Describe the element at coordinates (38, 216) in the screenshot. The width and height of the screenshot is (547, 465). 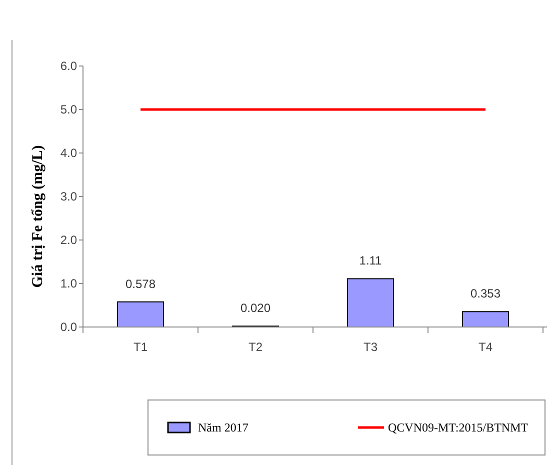
I see `y-axis-title: Giá trị Fe tổng (mg/L)` at that location.